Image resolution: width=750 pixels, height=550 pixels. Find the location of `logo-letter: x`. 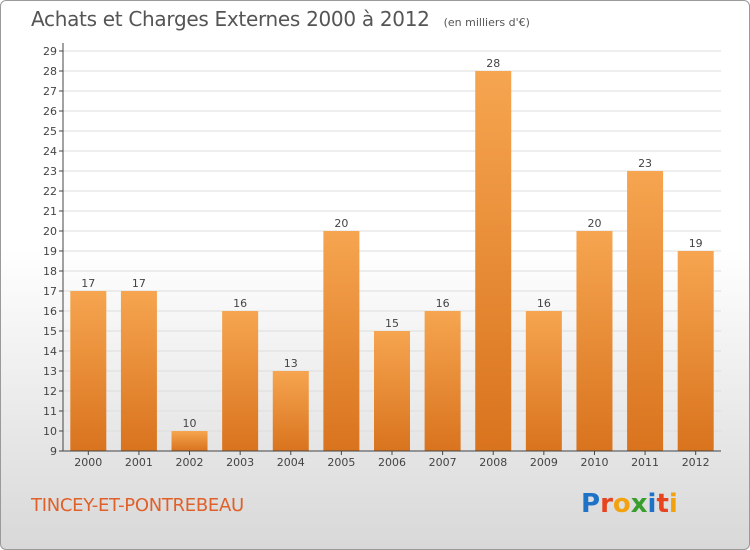

logo-letter: x is located at coordinates (639, 504).